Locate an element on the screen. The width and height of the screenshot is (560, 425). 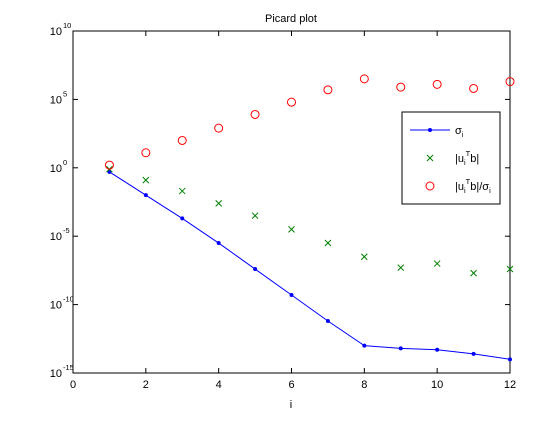
x-axis-label: i is located at coordinates (291, 405).